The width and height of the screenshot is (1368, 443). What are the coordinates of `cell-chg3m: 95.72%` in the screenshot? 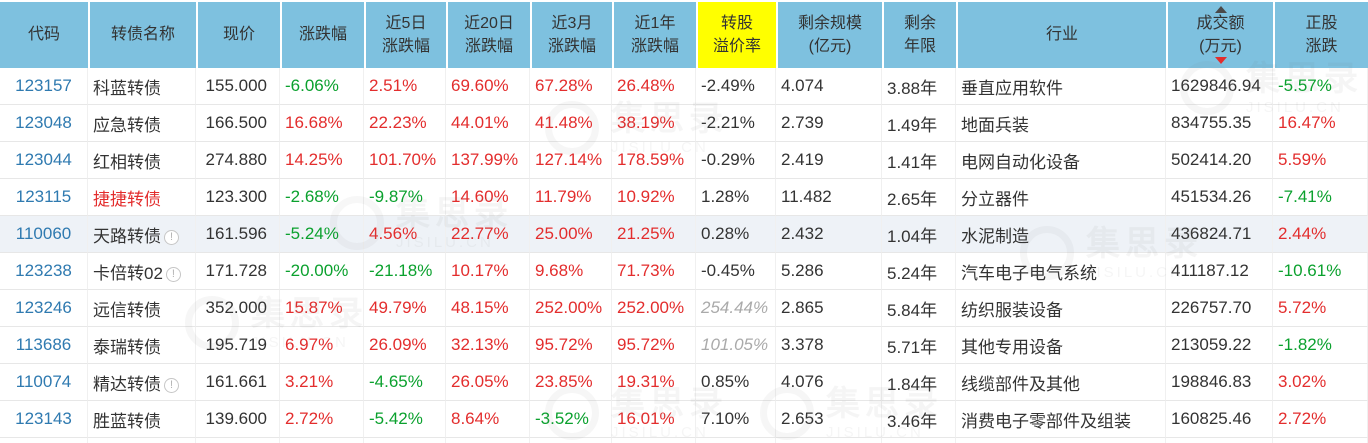 It's located at (571, 345).